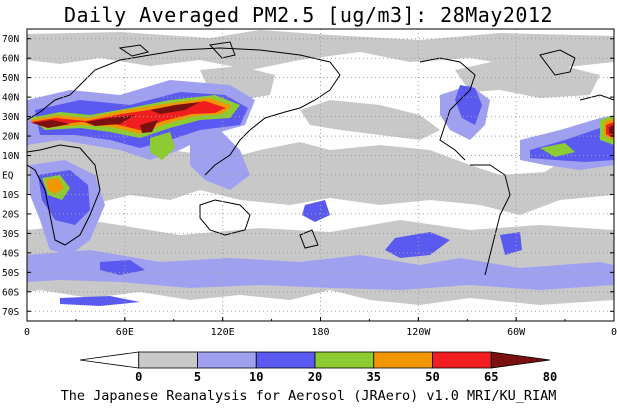  Describe the element at coordinates (308, 15) in the screenshot. I see `map-title: Daily Averaged PM2.5 [ug/m3]: 28May2012` at that location.